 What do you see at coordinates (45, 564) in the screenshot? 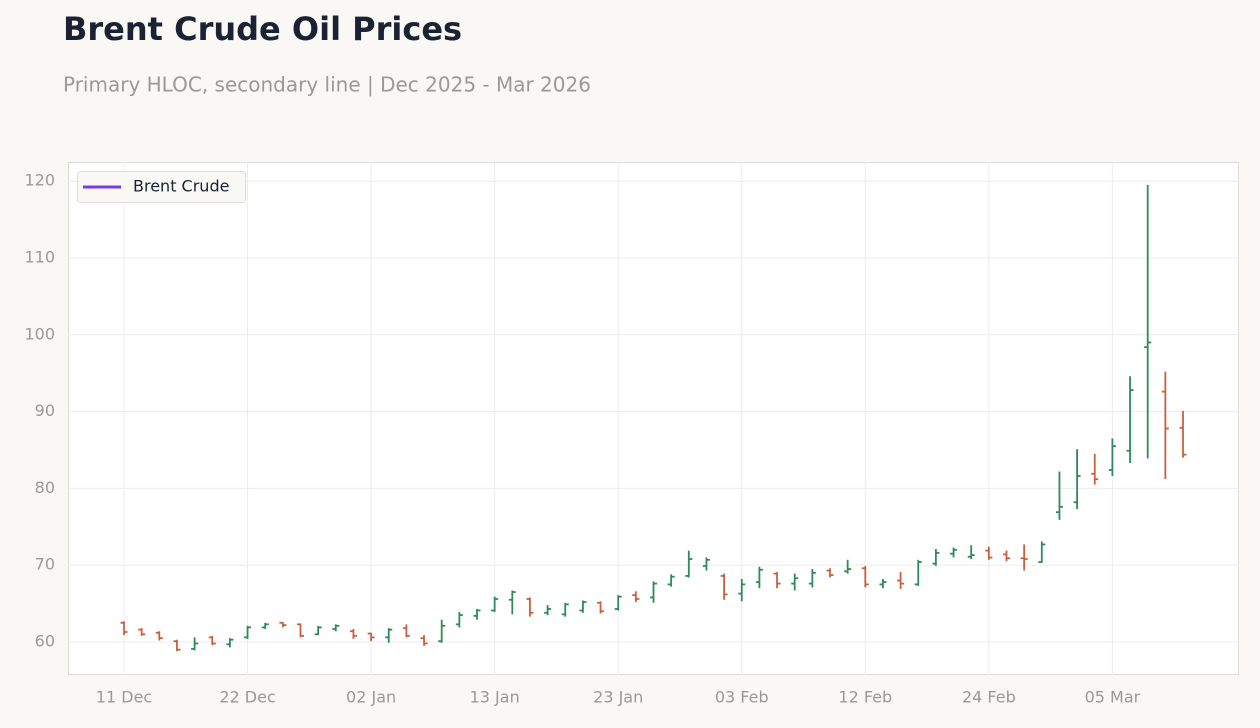
I see `y-tick-label: 70` at bounding box center [45, 564].